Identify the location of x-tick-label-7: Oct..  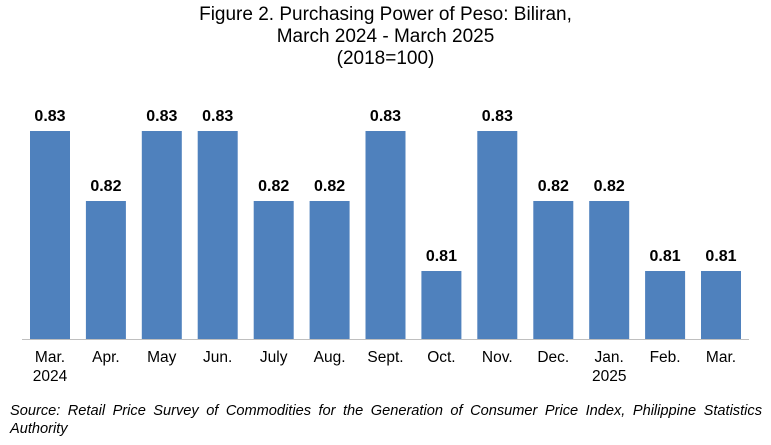
(441, 357).